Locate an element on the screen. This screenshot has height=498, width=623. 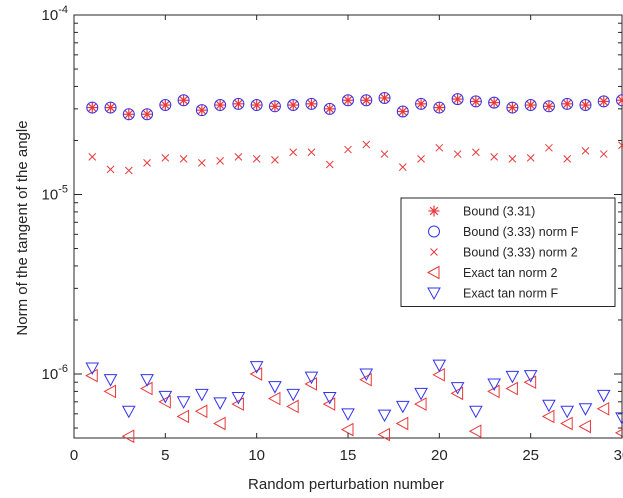
legend-label: Bound (3.33) norm 2 is located at coordinates (520, 253).